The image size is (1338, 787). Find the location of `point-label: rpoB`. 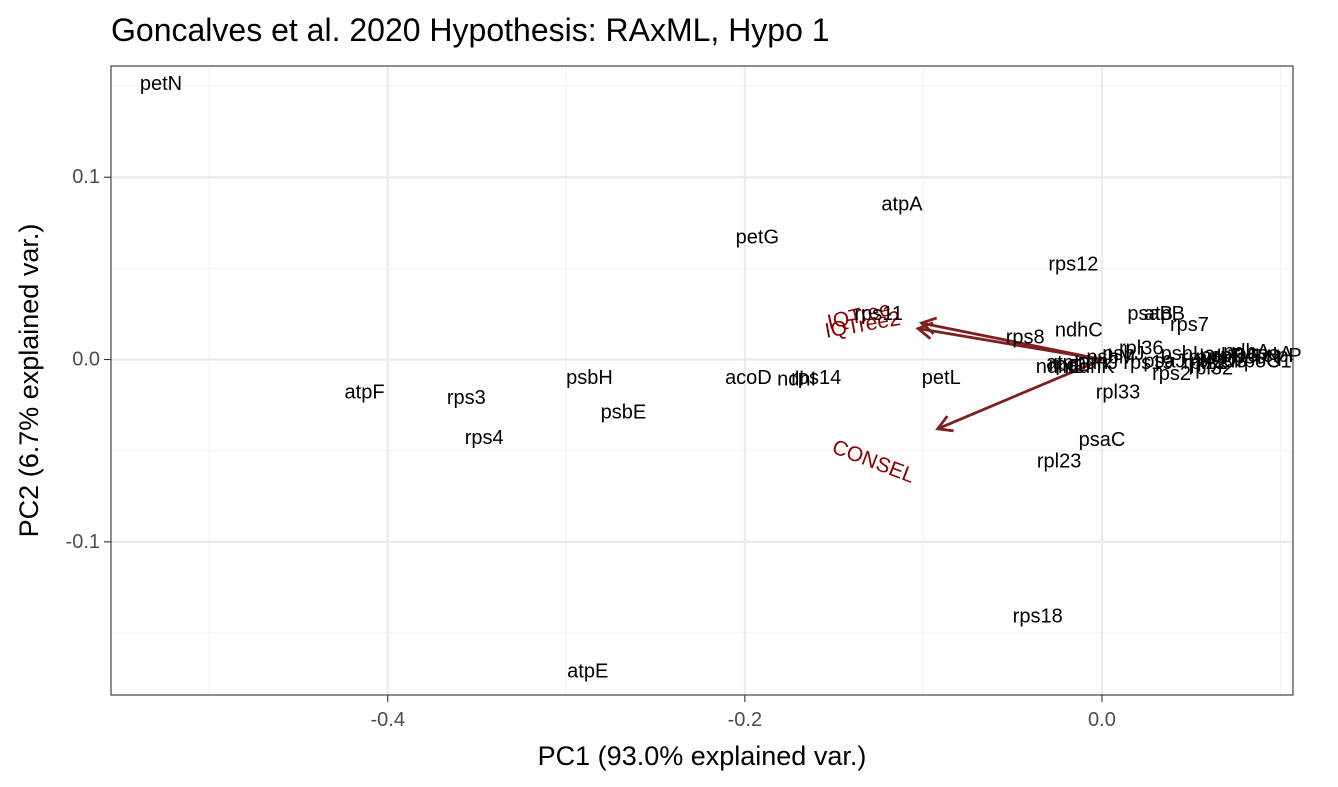

point-label: rpoB is located at coordinates (1070, 365).